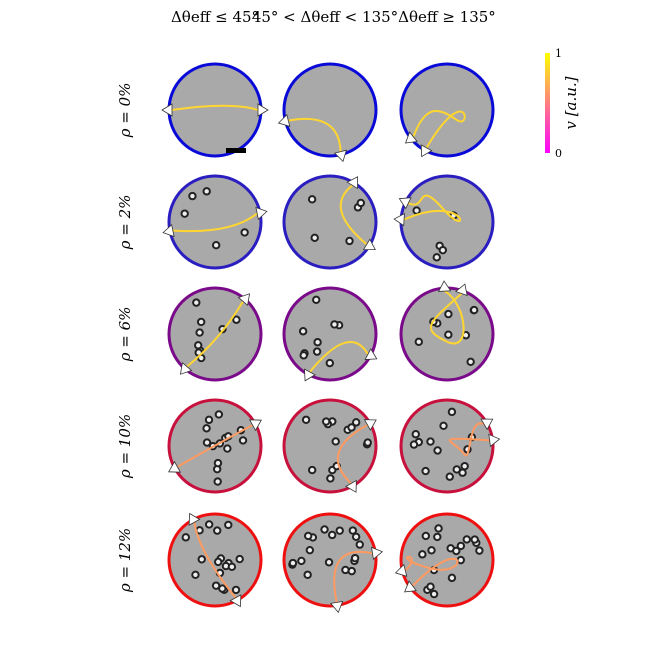  Describe the element at coordinates (447, 17) in the screenshot. I see `column-header: Δθeff ≥ 135°` at that location.